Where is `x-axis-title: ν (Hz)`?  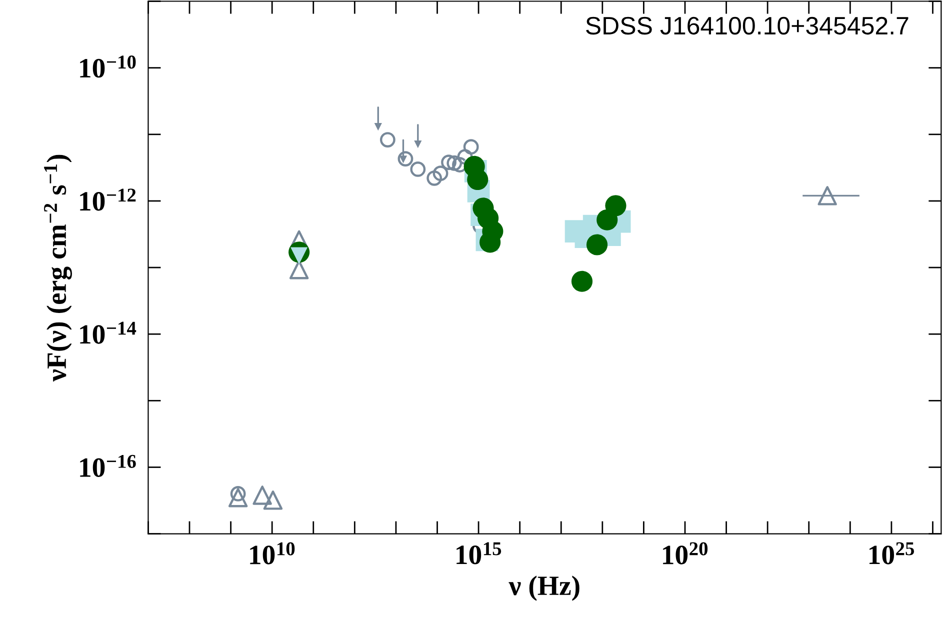 x-axis-title: ν (Hz) is located at coordinates (544, 588).